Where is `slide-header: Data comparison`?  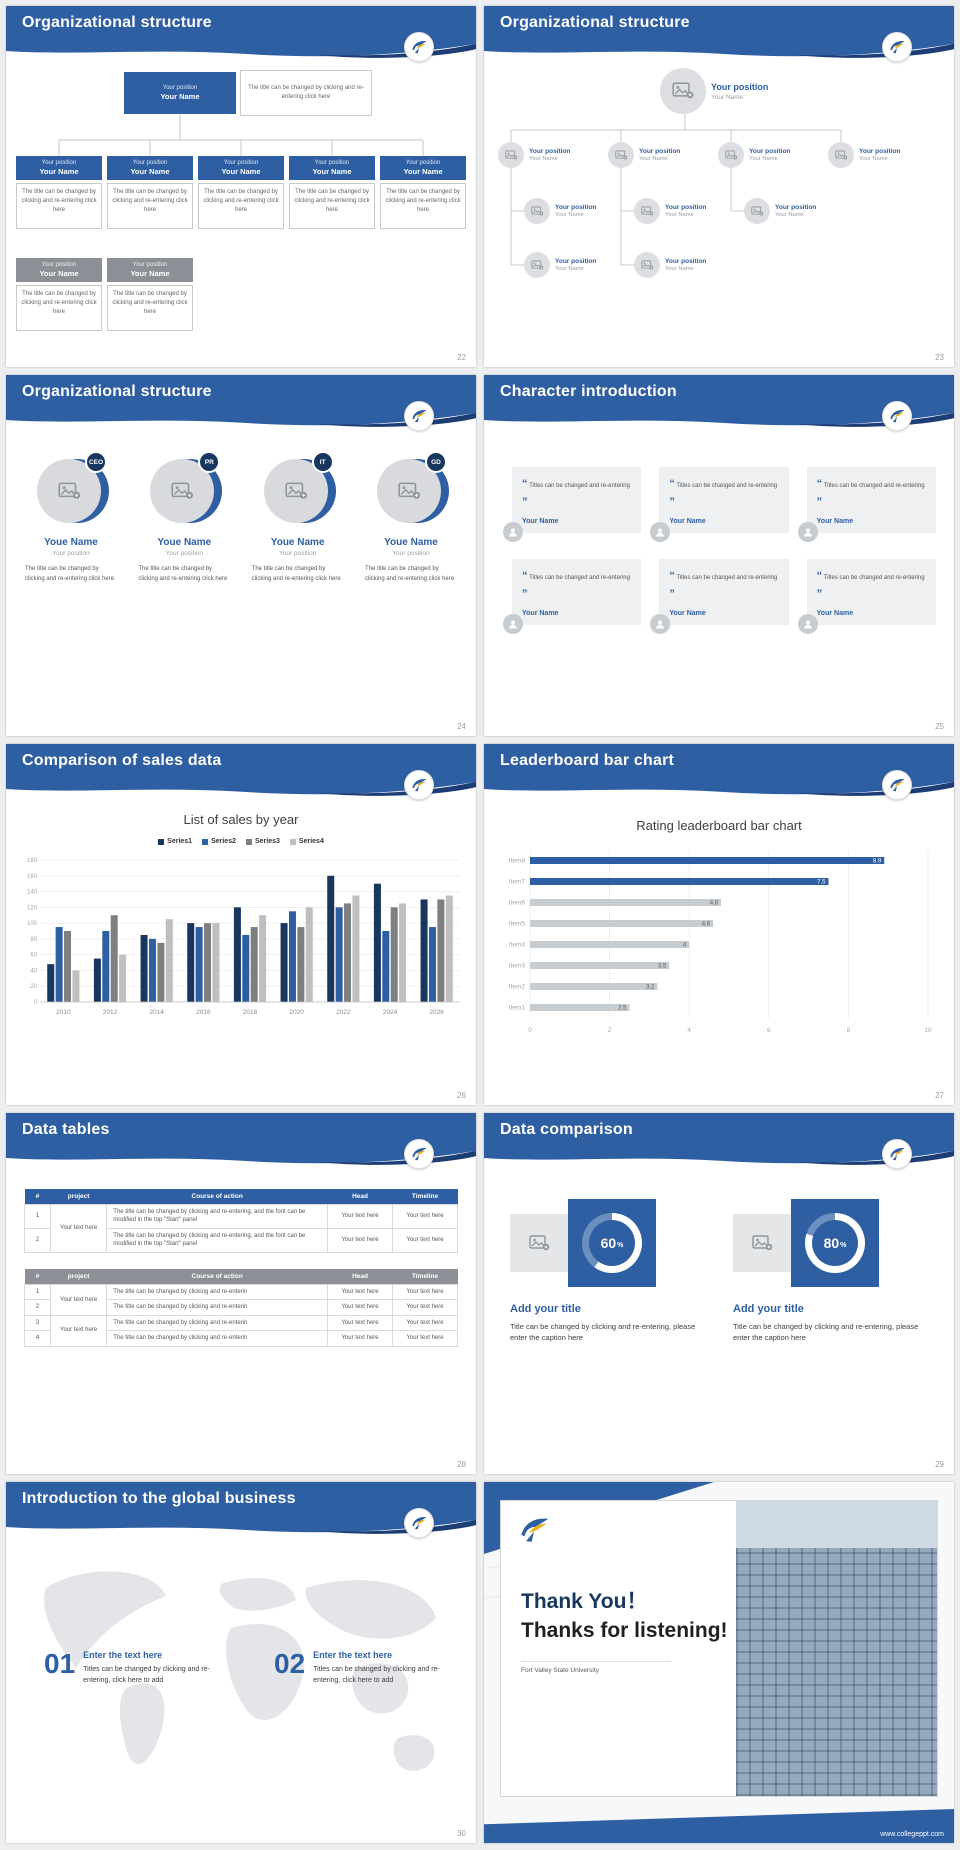
slide-header: Data comparison is located at coordinates (719, 1142).